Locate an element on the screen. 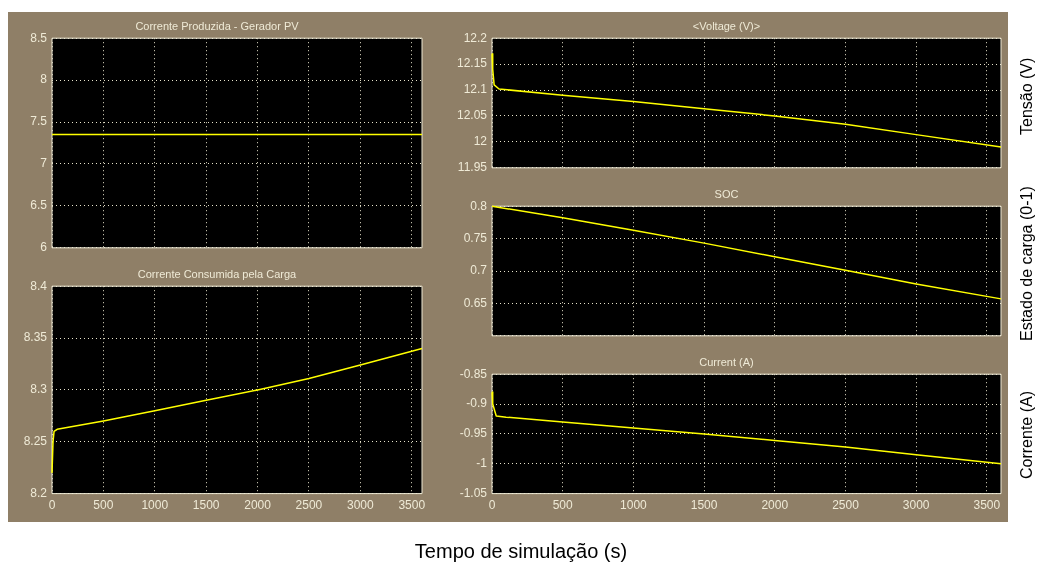  y-axis-title: Corrente (A) is located at coordinates (1027, 435).